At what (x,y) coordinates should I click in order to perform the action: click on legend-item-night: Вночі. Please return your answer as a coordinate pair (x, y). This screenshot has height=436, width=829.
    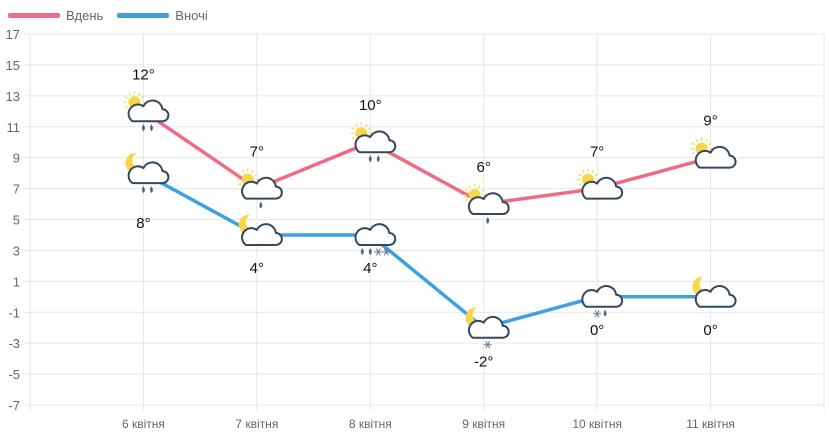
    Looking at the image, I should click on (162, 15).